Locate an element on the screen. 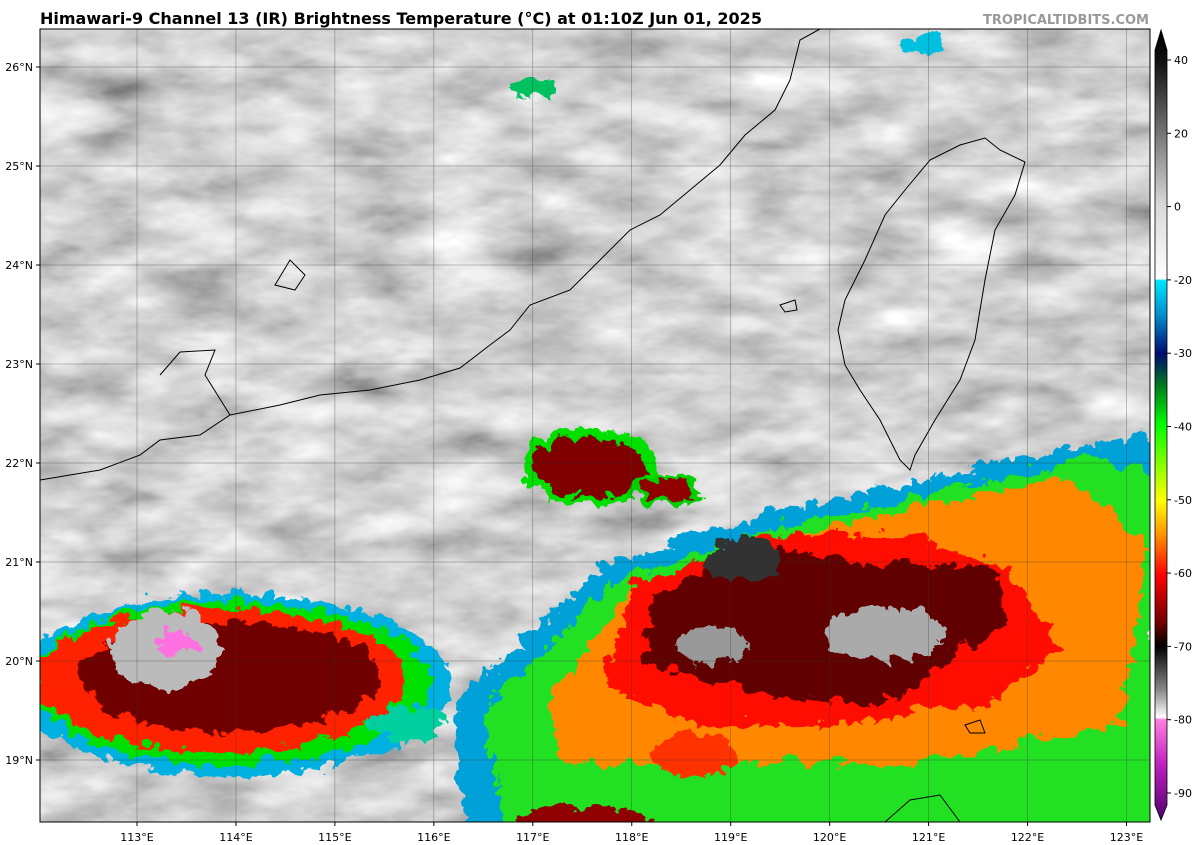 The image size is (1200, 845). colorbar-tick-label: 20 is located at coordinates (1181, 133).